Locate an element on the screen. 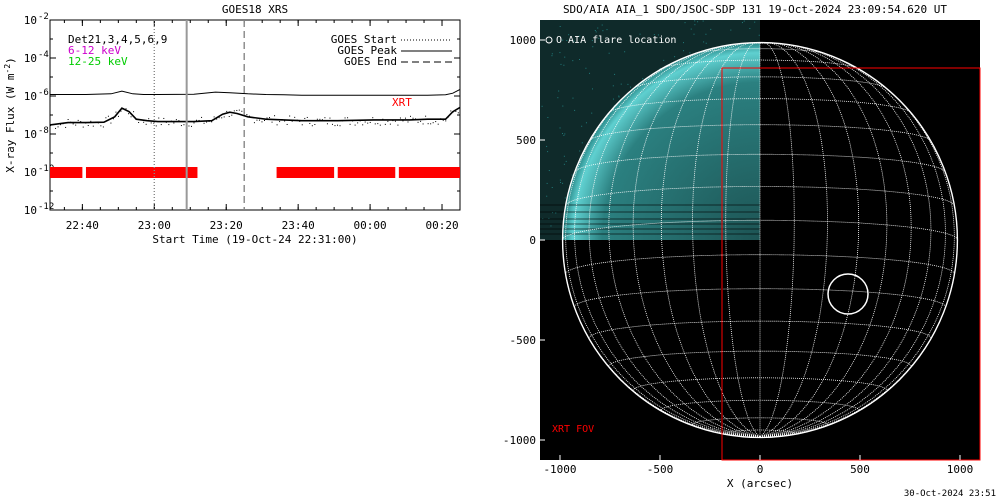 The height and width of the screenshot is (500, 1000). goes-y-tick-exponent: -8 is located at coordinates (43, 131).